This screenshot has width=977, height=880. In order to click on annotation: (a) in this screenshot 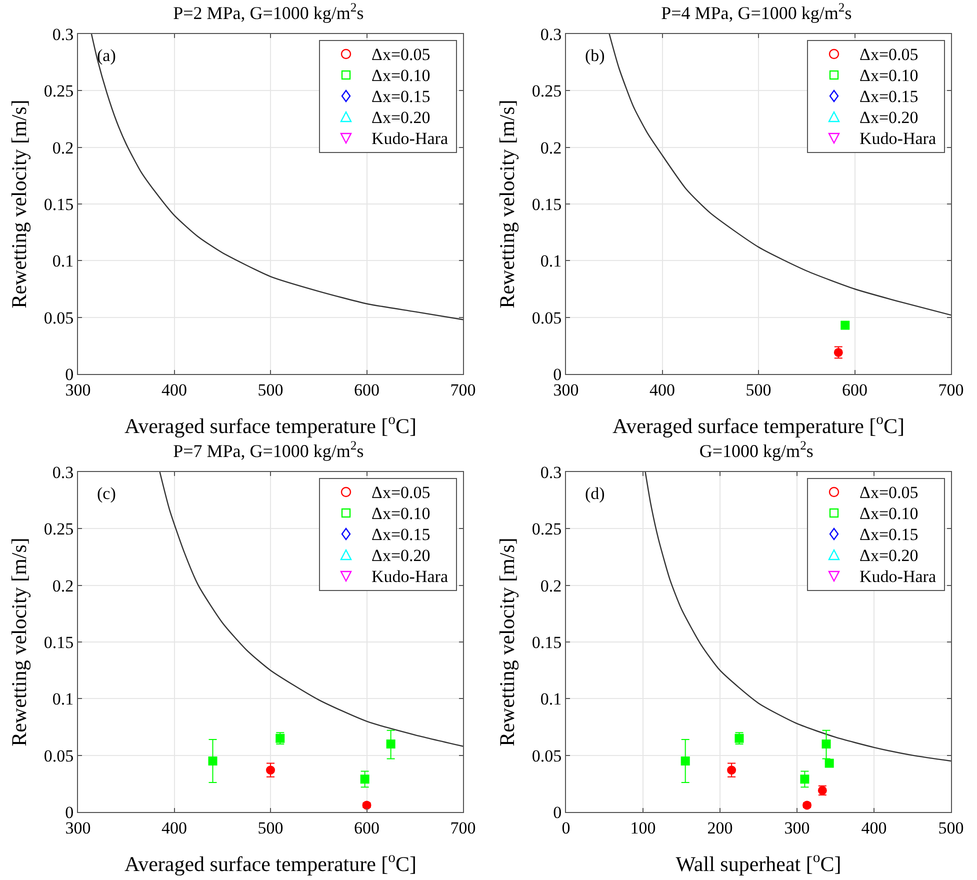, I will do `click(106, 55)`.